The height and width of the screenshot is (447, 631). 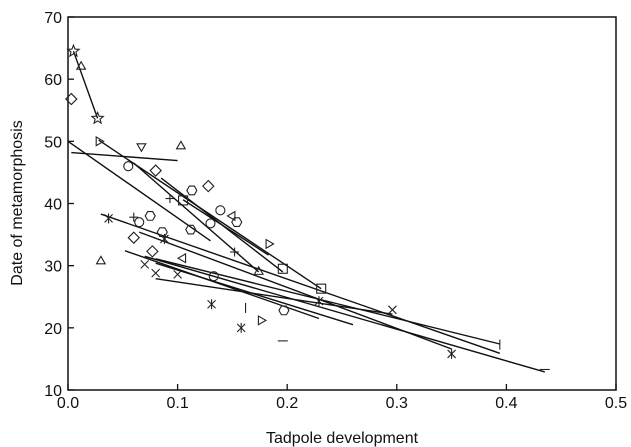 I want to click on y-tick-label: 70, so click(x=53, y=18).